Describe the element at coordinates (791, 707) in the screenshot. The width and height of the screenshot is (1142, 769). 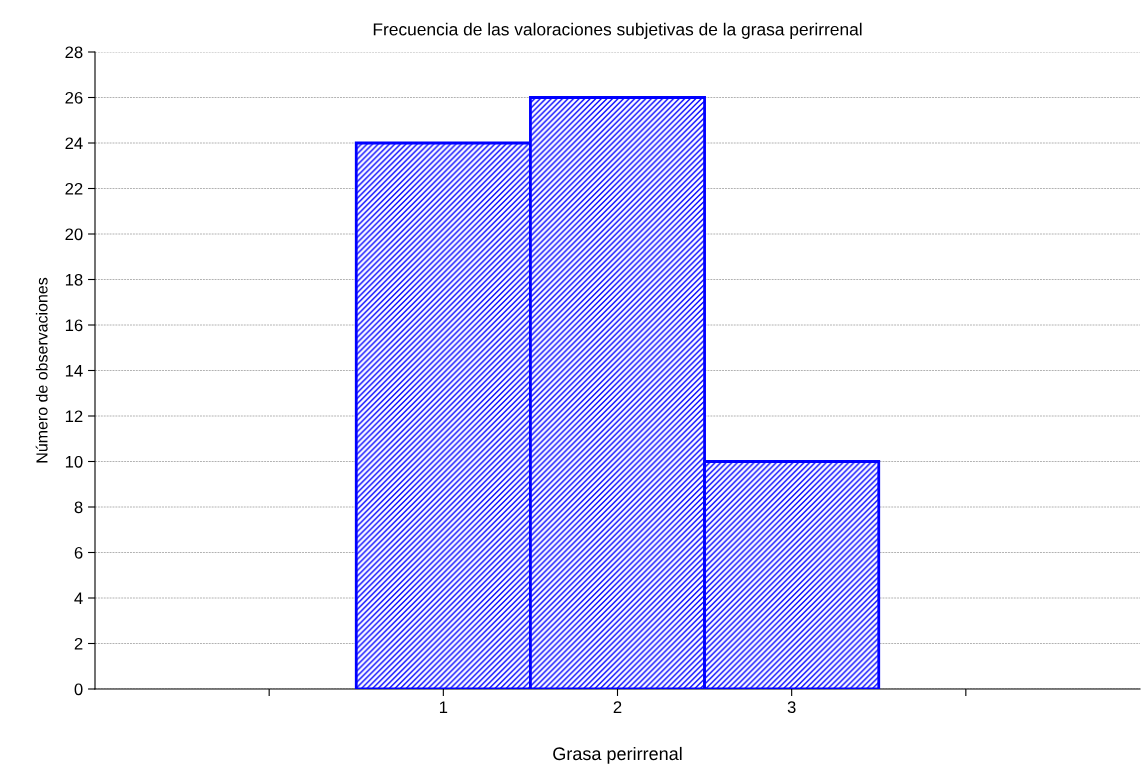
I see `x-tick-label: 3` at that location.